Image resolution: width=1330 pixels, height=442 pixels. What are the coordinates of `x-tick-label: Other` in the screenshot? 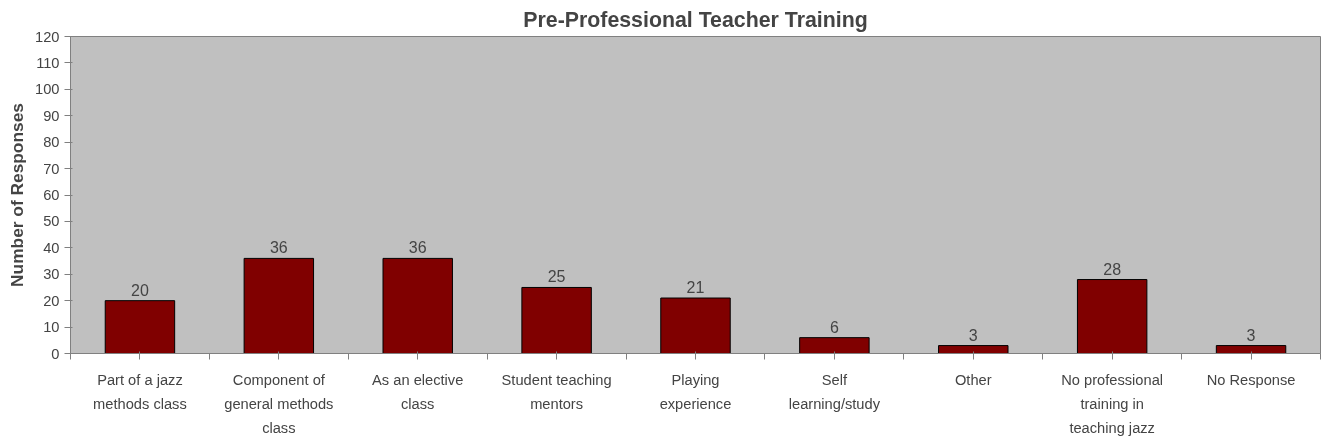 It's located at (973, 379).